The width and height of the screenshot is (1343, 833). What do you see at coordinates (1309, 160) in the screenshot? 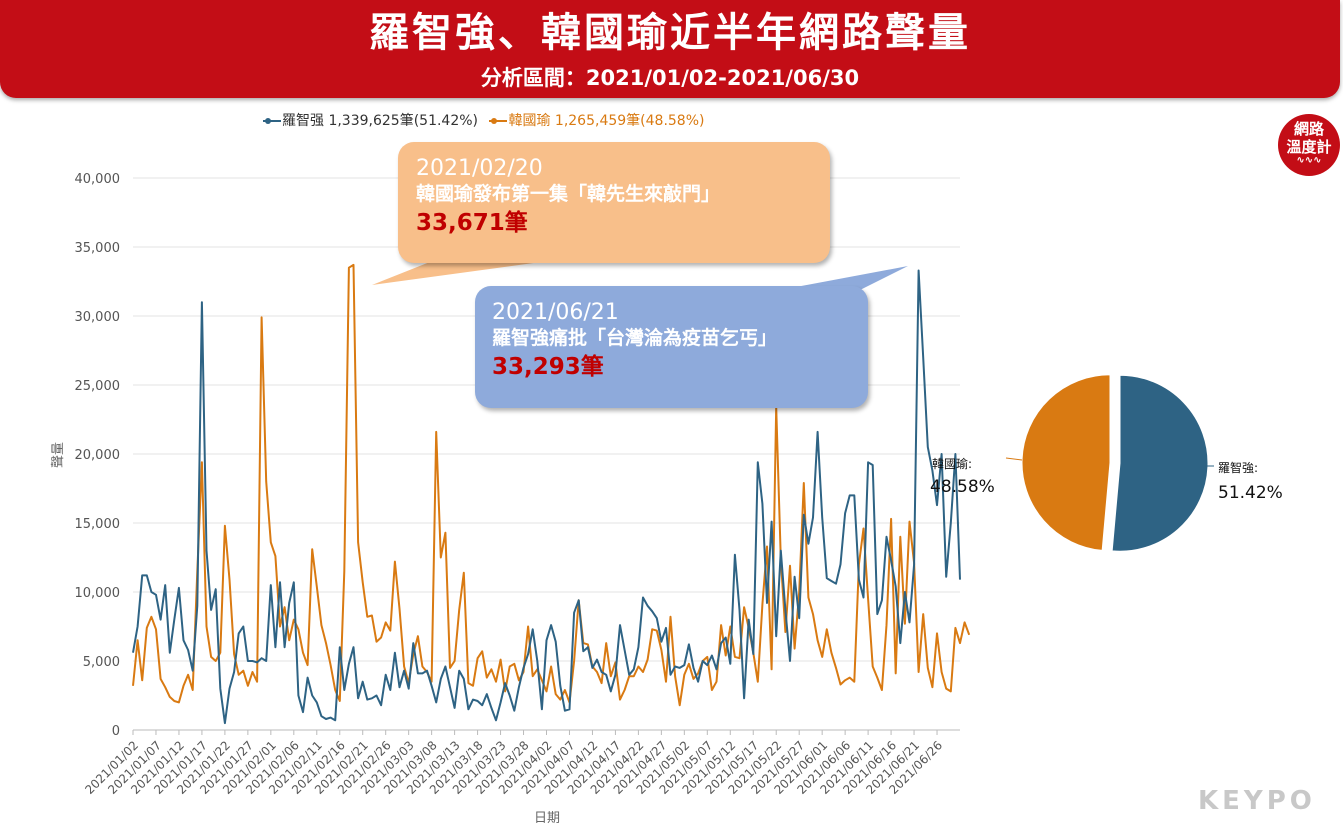
I see `wave-icon: ∿∿∿` at bounding box center [1309, 160].